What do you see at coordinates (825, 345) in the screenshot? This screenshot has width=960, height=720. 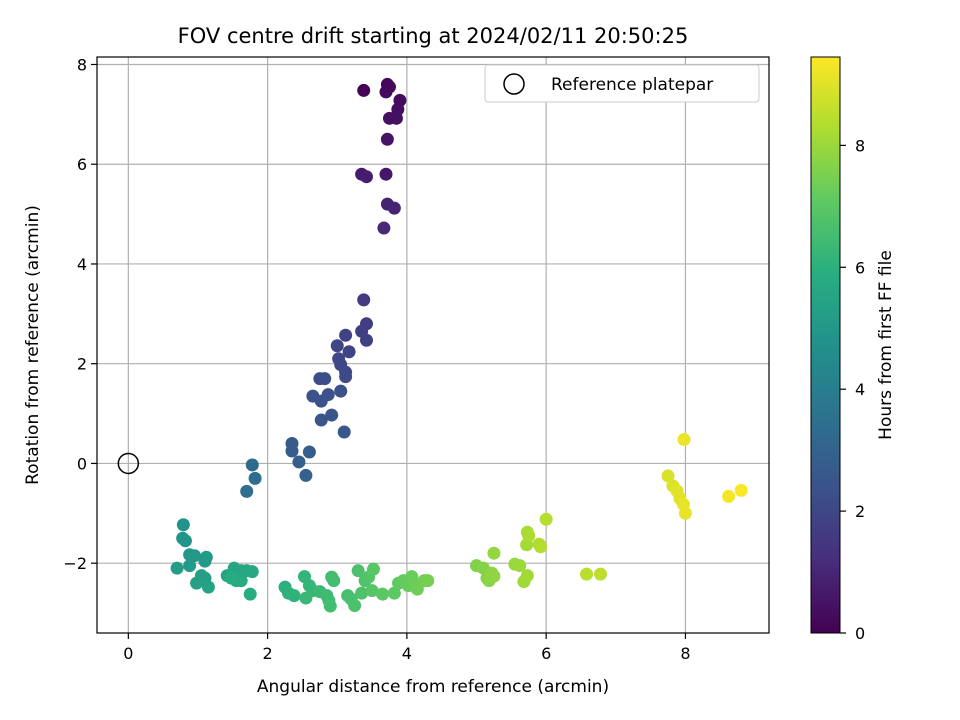 I see `colorbar-gradient` at bounding box center [825, 345].